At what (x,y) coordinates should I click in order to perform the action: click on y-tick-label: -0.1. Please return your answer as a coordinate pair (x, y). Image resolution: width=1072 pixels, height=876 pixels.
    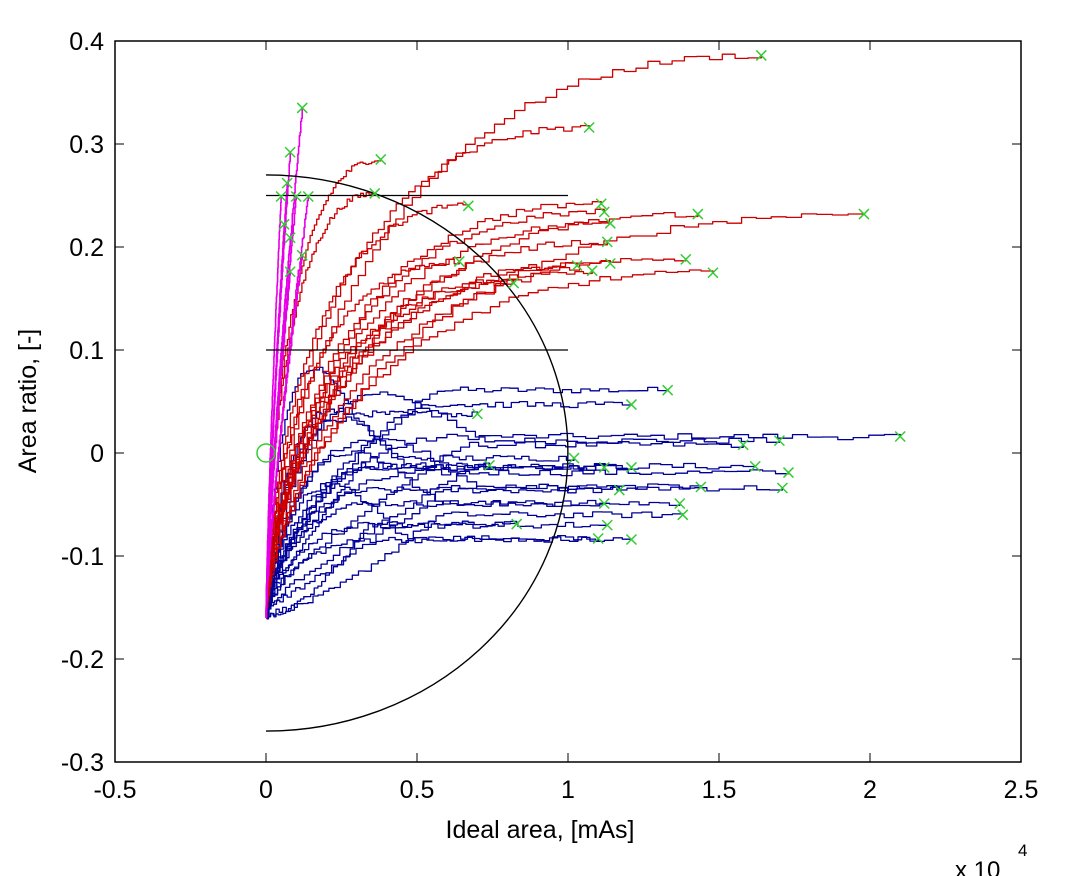
    Looking at the image, I should click on (82, 557).